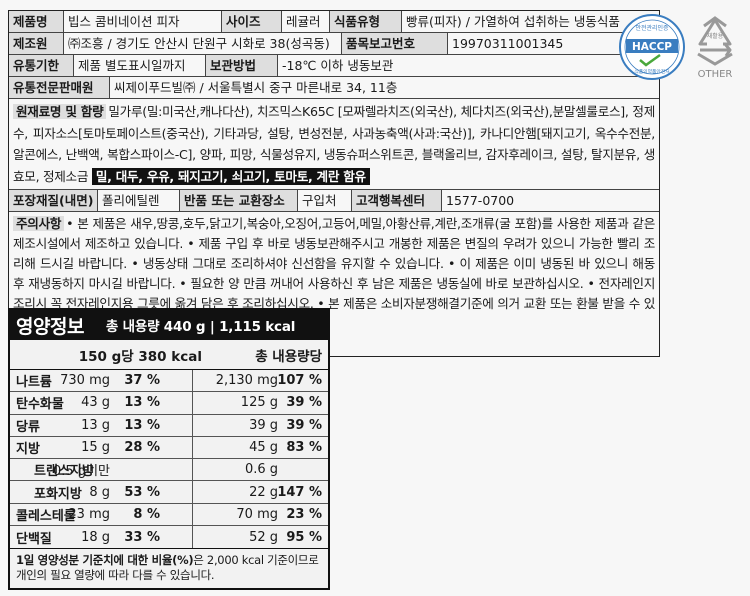 This screenshot has width=750, height=596. I want to click on nutrient-amount-total: 0.6 g, so click(261, 470).